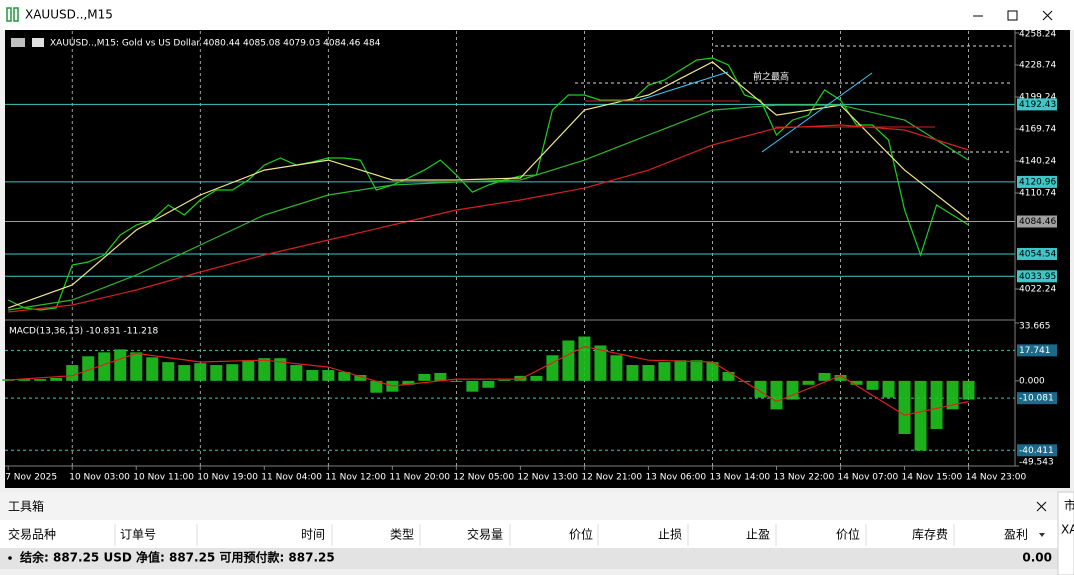 The height and width of the screenshot is (575, 1074). I want to click on x-tick-label: 11 Nov 04:00, so click(291, 478).